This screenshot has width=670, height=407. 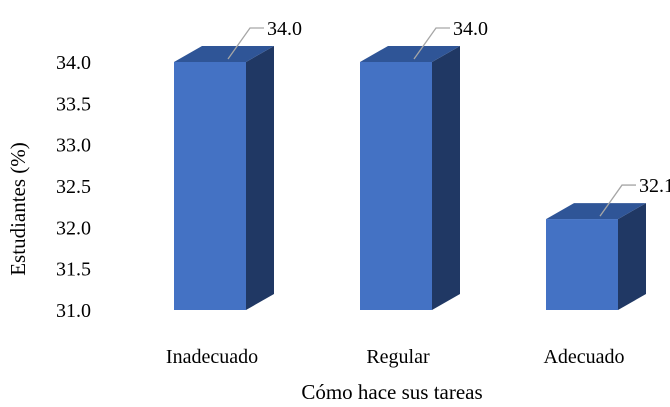 I want to click on data-label: 32.1, so click(x=654, y=186).